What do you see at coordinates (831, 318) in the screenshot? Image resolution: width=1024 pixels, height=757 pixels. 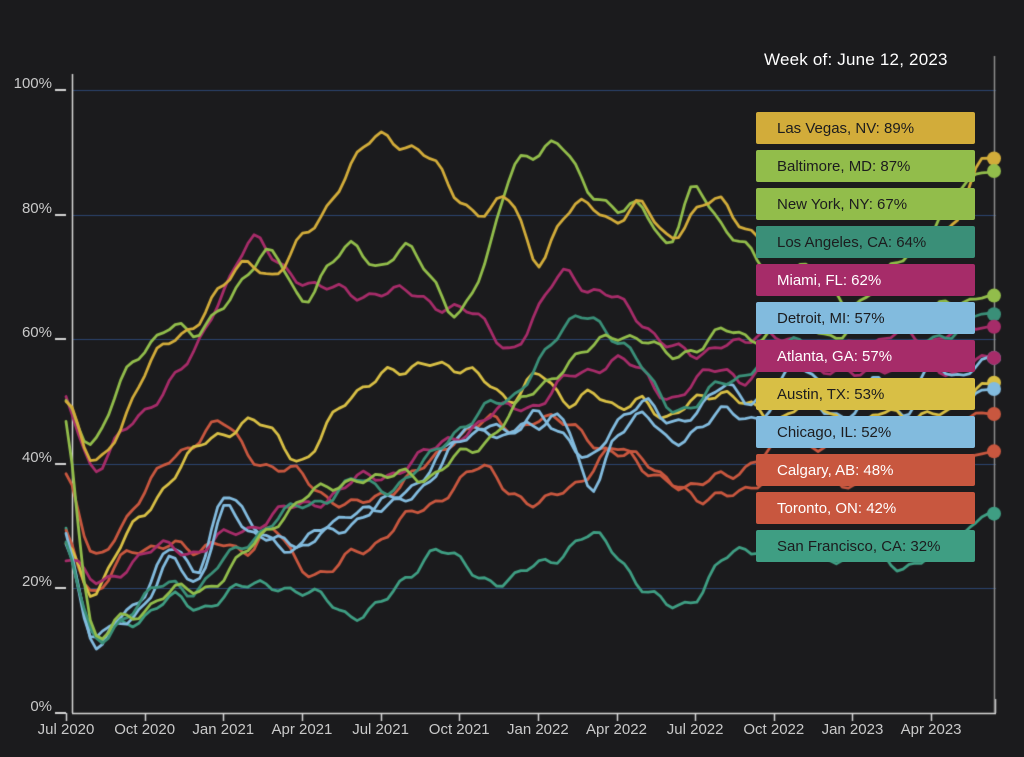 I see `legend-chip-label: Detroit, MI: 57%` at bounding box center [831, 318].